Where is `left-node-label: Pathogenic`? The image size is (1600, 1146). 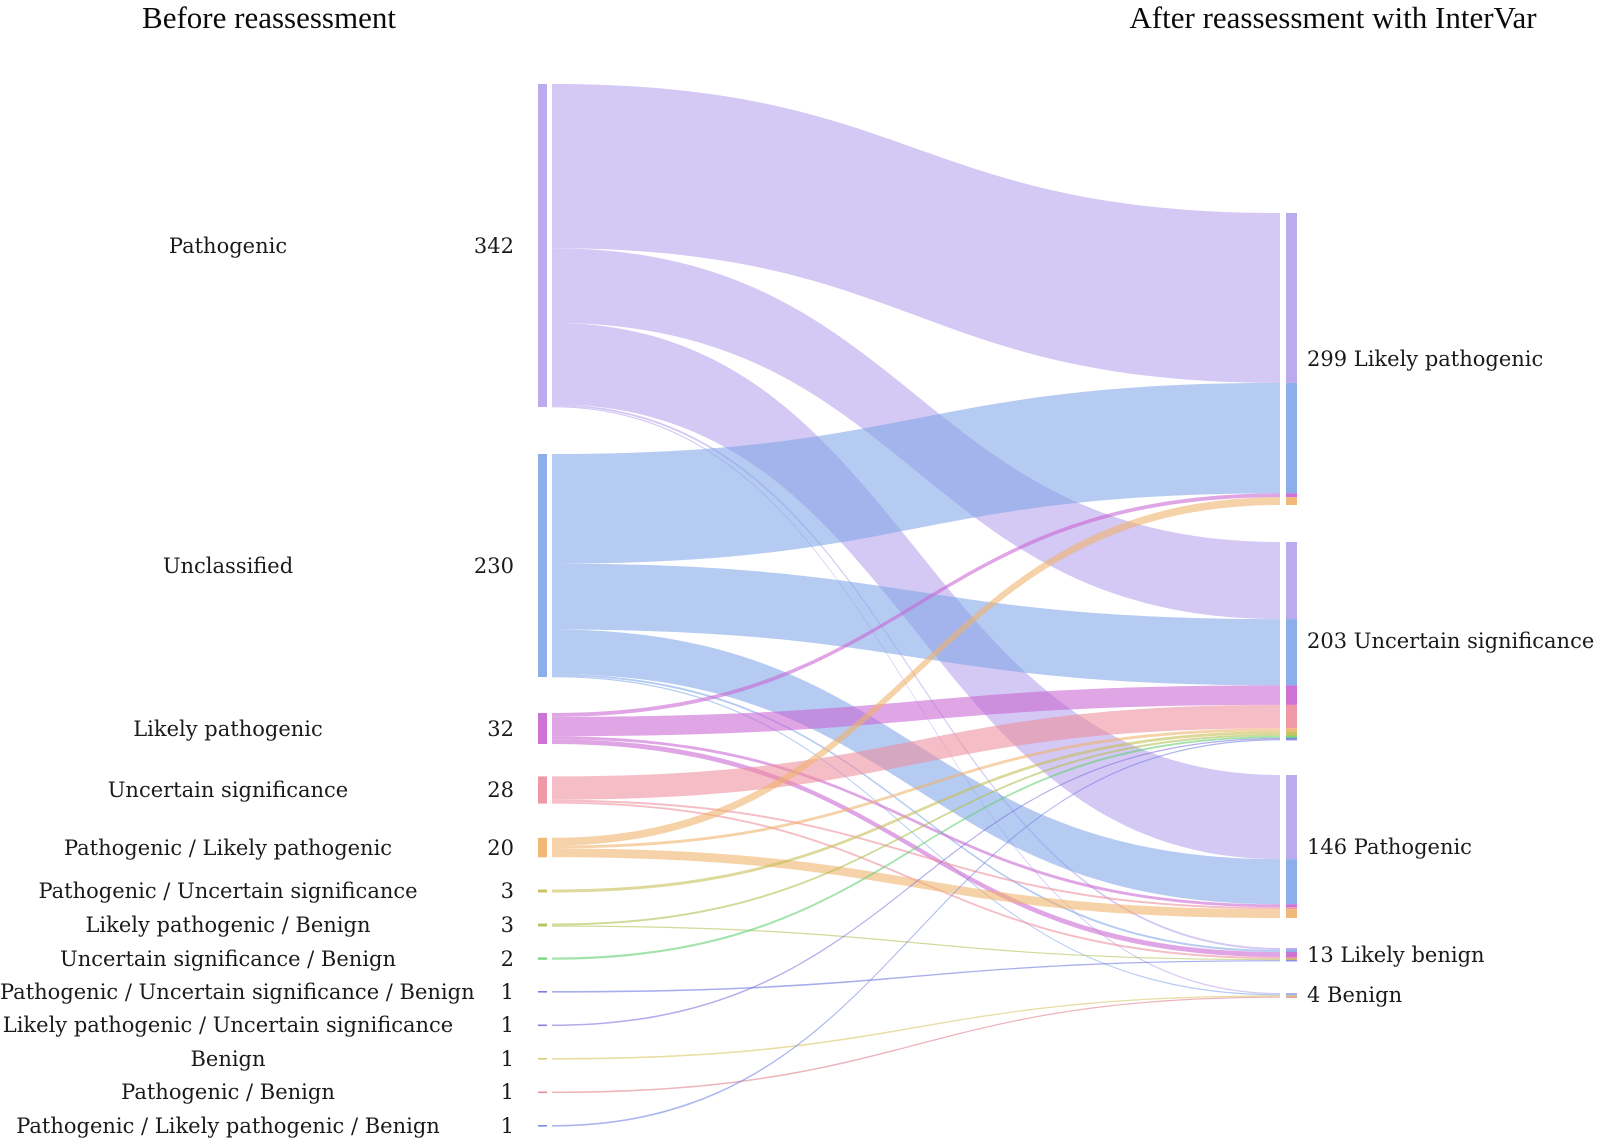 left-node-label: Pathogenic is located at coordinates (228, 245).